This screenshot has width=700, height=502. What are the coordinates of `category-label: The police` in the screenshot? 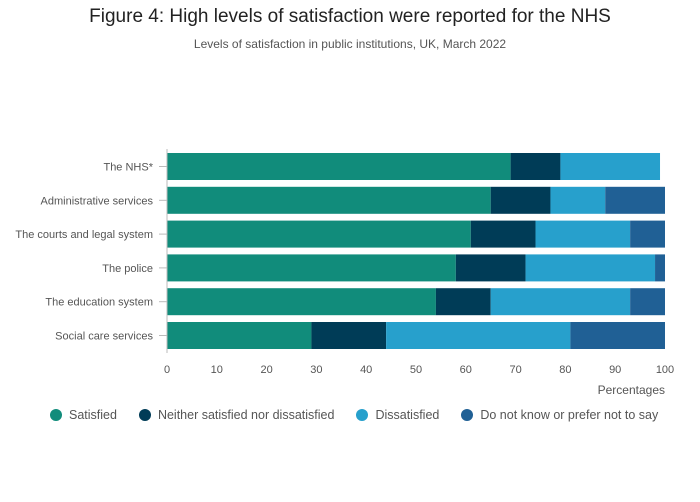 It's located at (127, 269).